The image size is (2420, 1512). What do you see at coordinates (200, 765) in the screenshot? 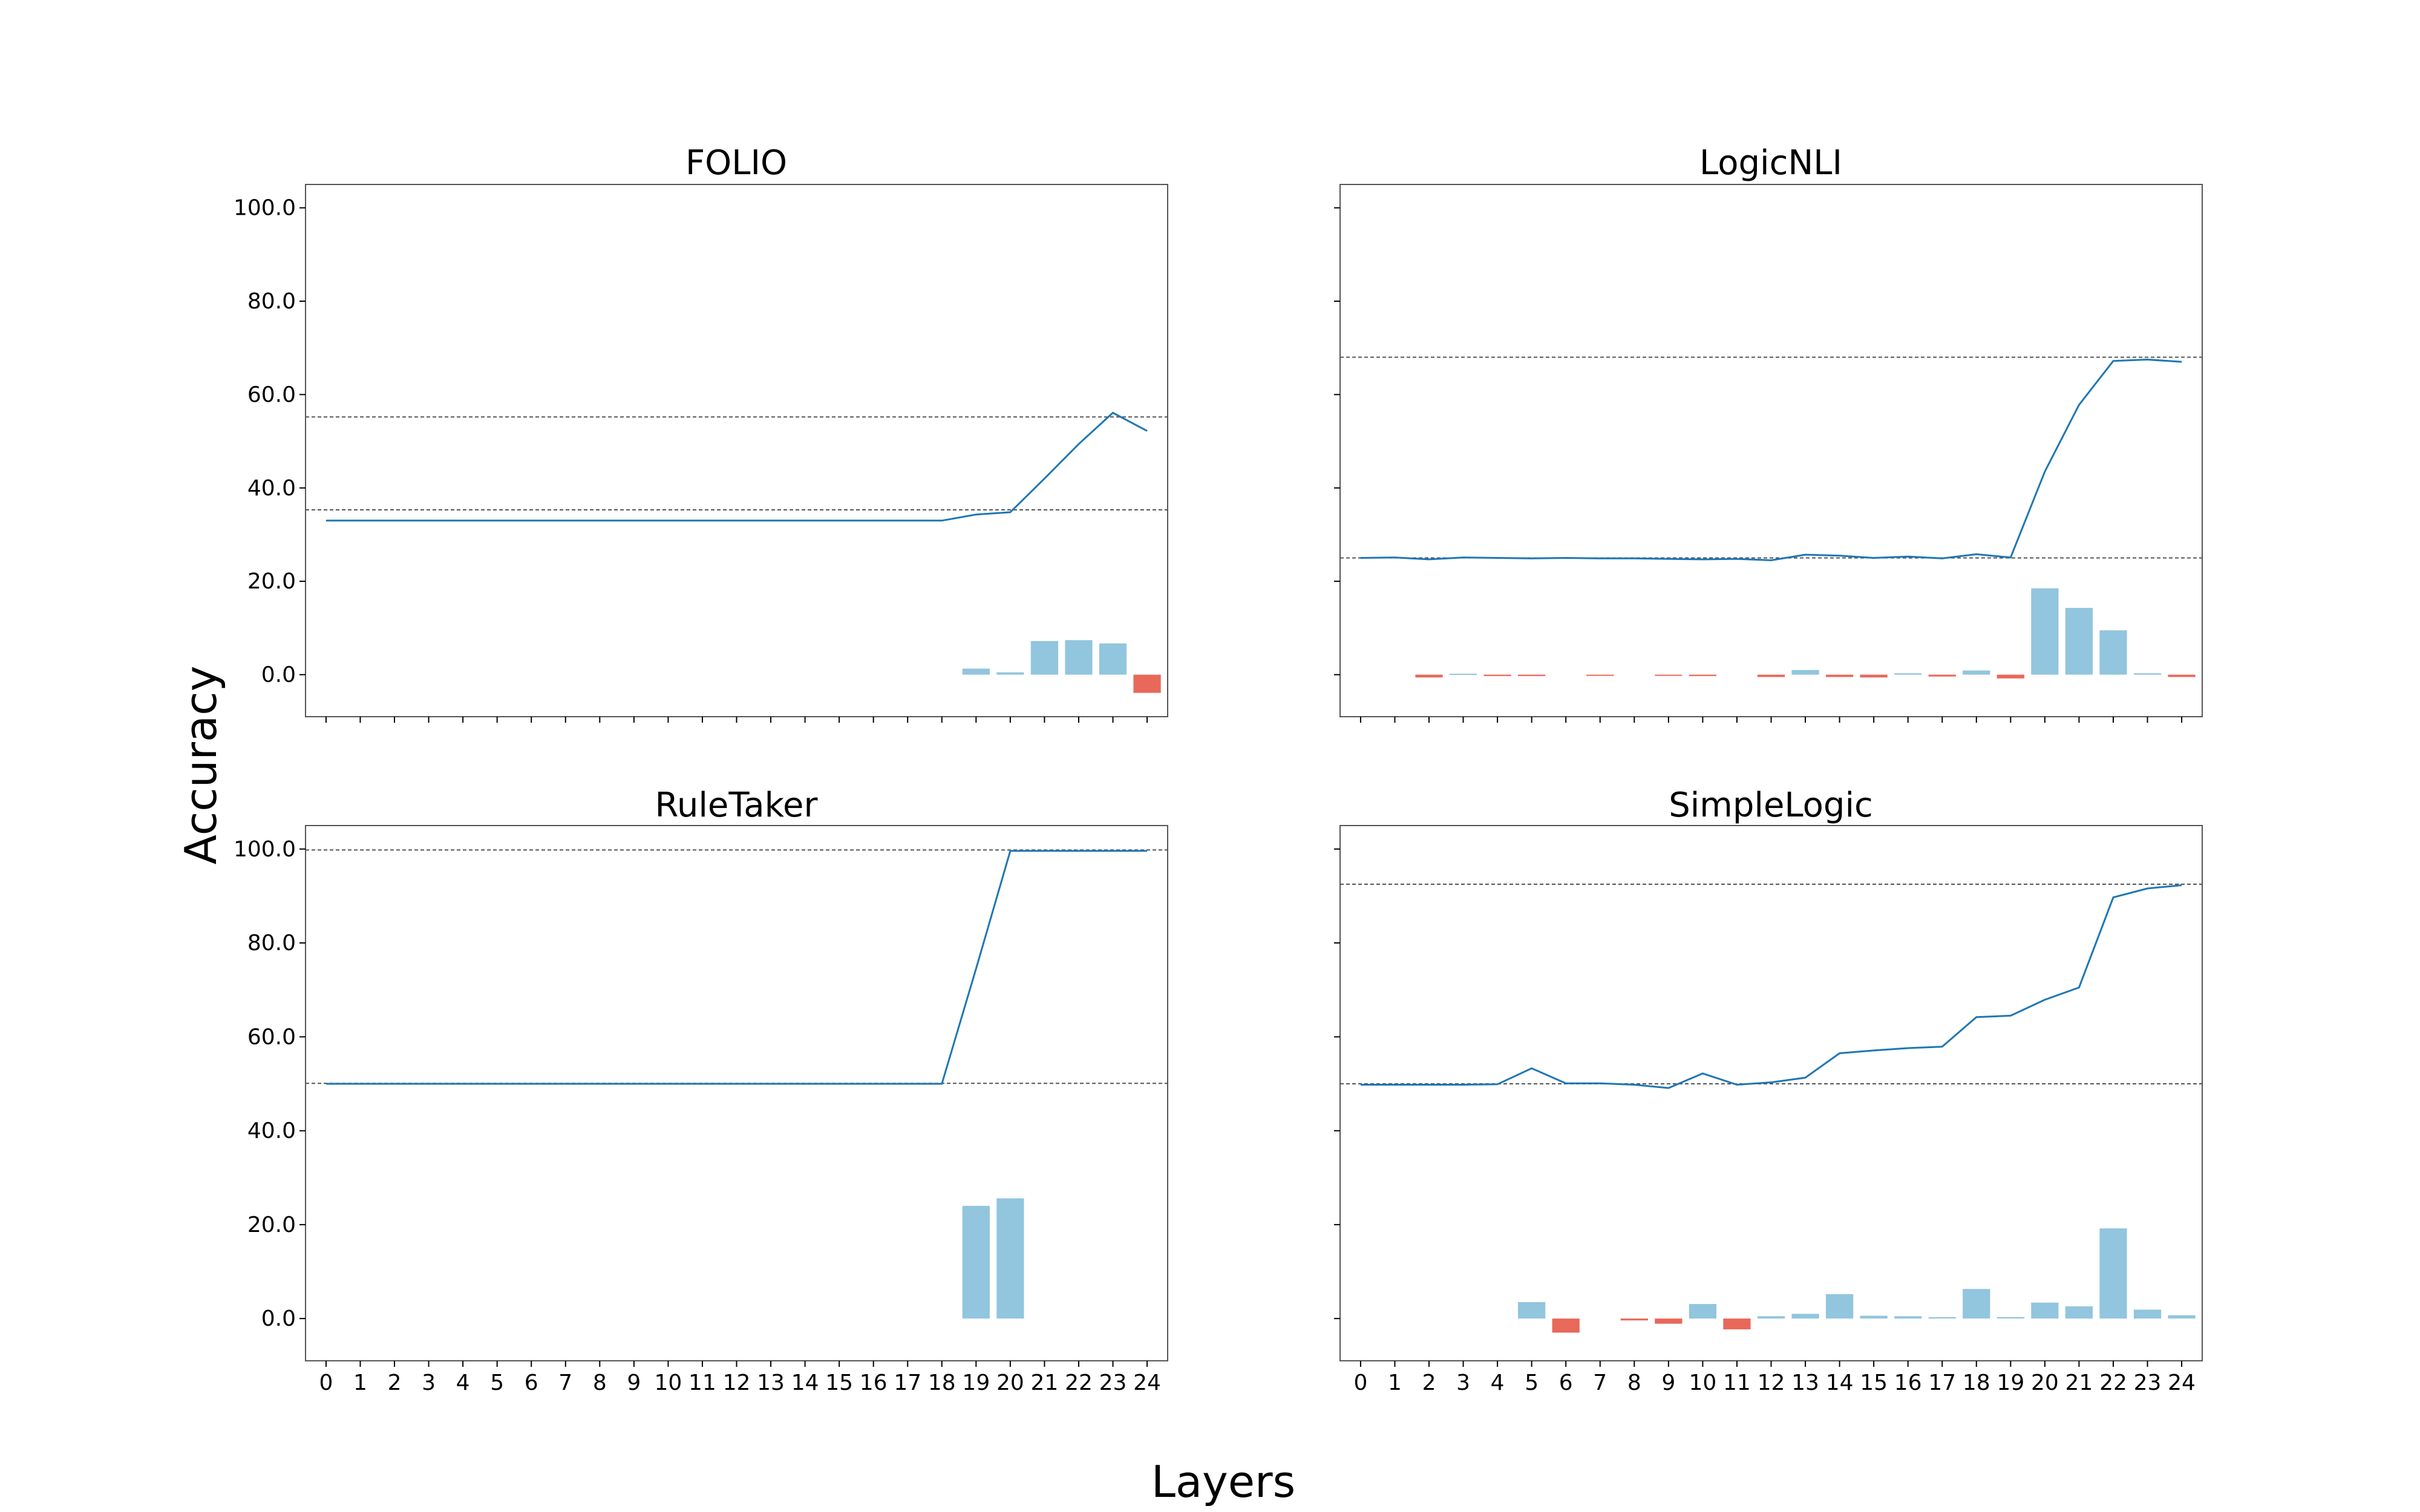
I see `y-axis-label: Accuracy` at bounding box center [200, 765].